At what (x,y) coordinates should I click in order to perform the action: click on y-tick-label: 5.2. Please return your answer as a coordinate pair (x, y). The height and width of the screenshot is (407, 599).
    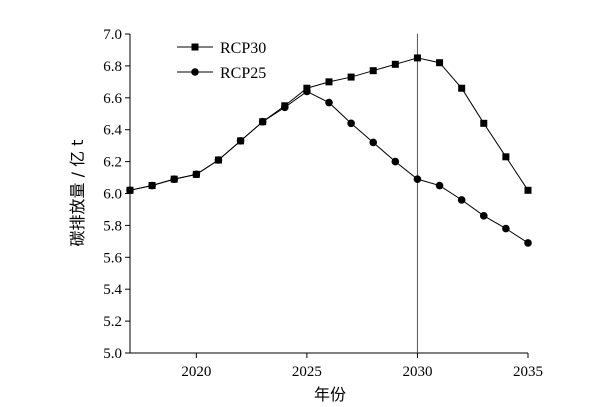
    Looking at the image, I should click on (112, 322).